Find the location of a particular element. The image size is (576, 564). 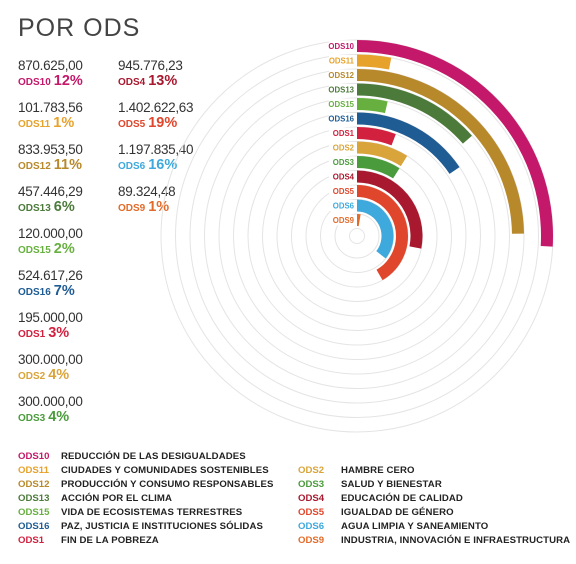

bar-ods12 is located at coordinates (440, 151).